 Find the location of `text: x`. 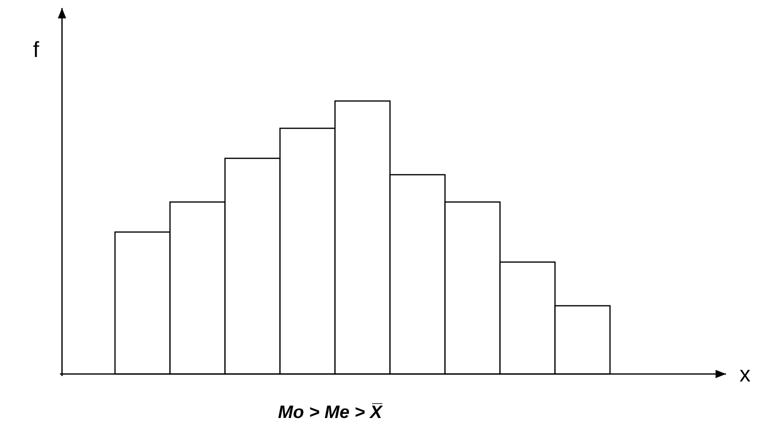

text: x is located at coordinates (745, 374).